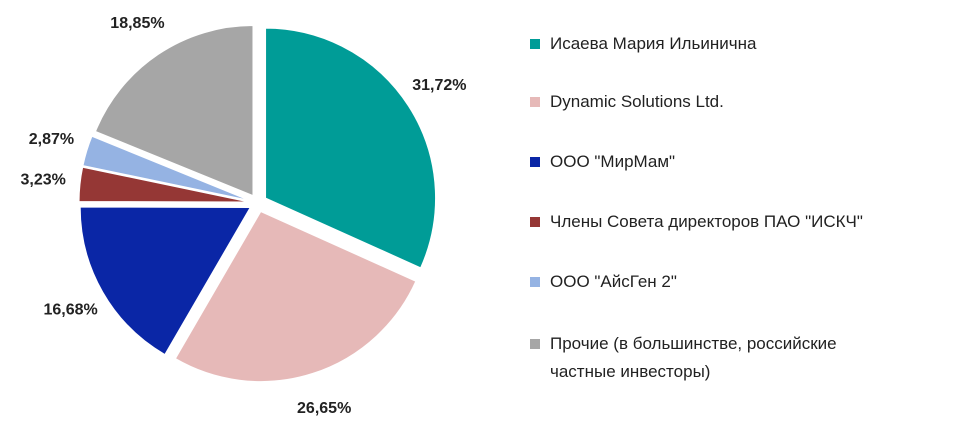 The height and width of the screenshot is (425, 962). I want to click on data-label: 31,72%, so click(439, 85).